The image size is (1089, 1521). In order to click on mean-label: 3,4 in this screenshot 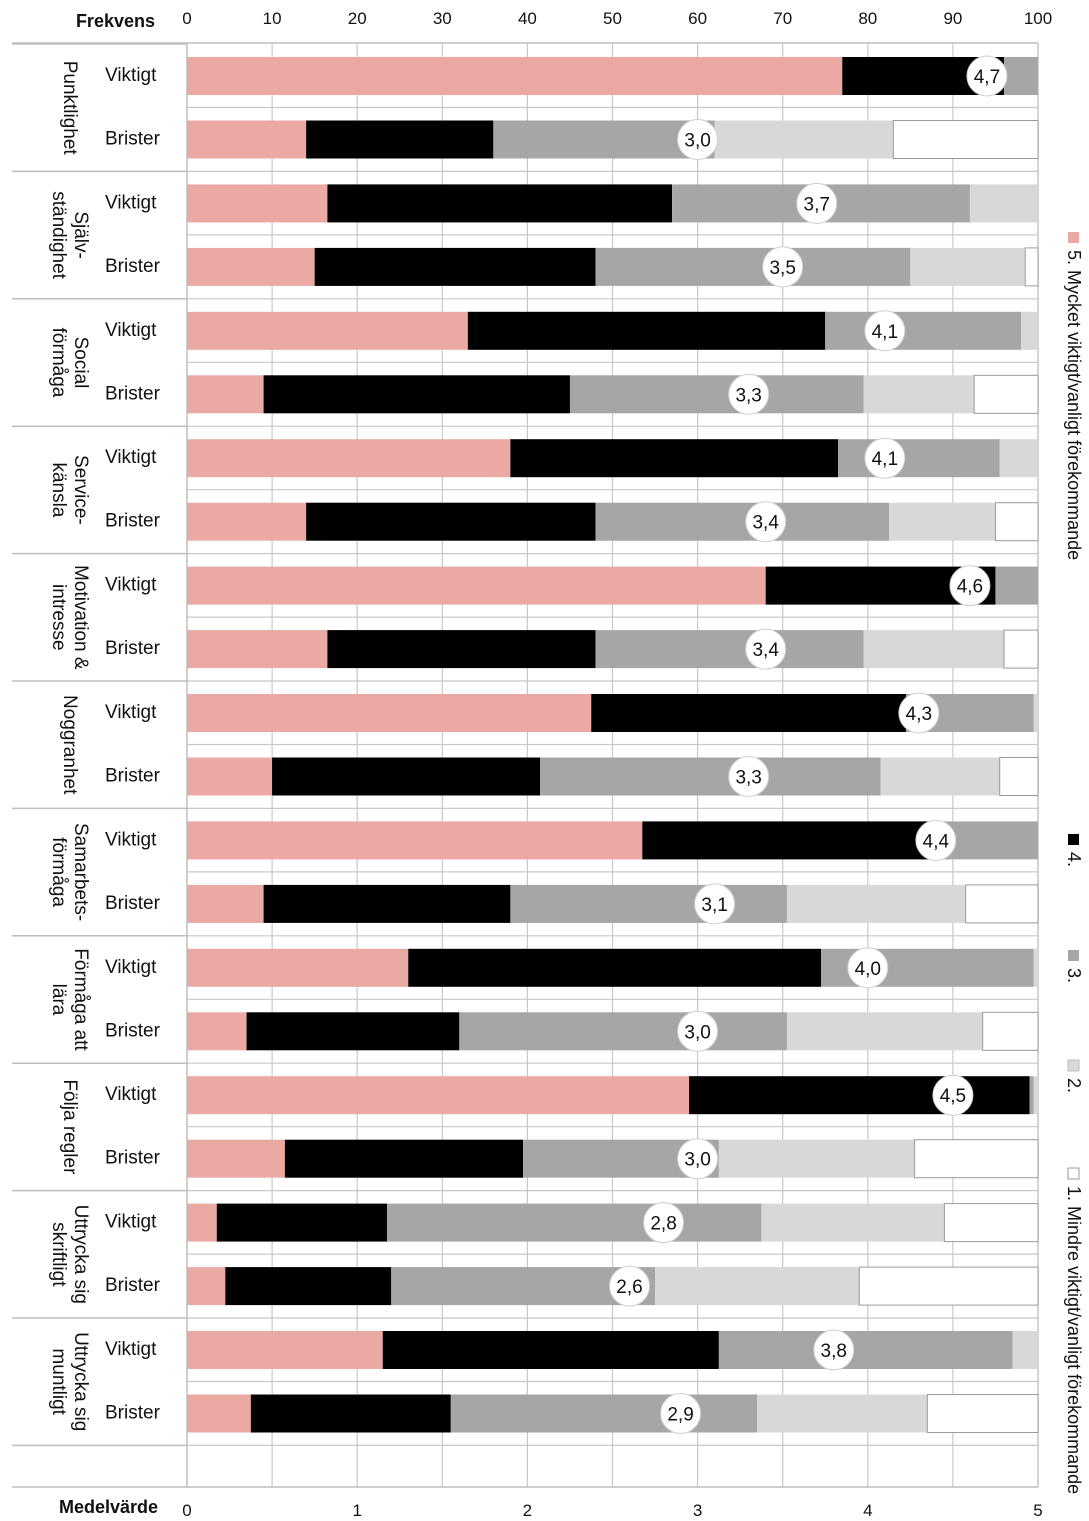, I will do `click(765, 523)`.